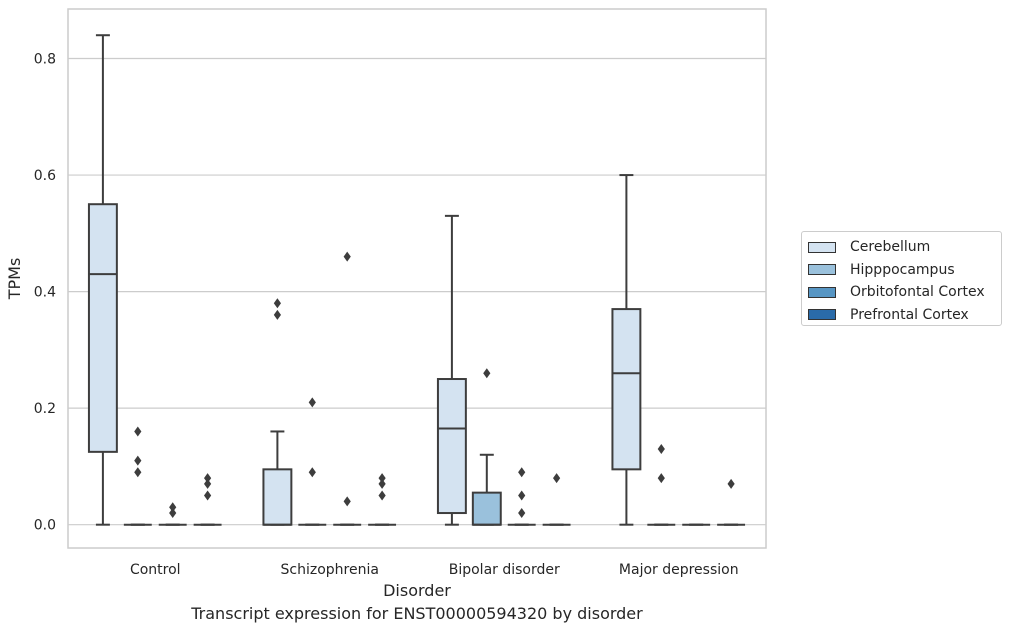  I want to click on legend-label: Prefrontal Cortex, so click(909, 314).